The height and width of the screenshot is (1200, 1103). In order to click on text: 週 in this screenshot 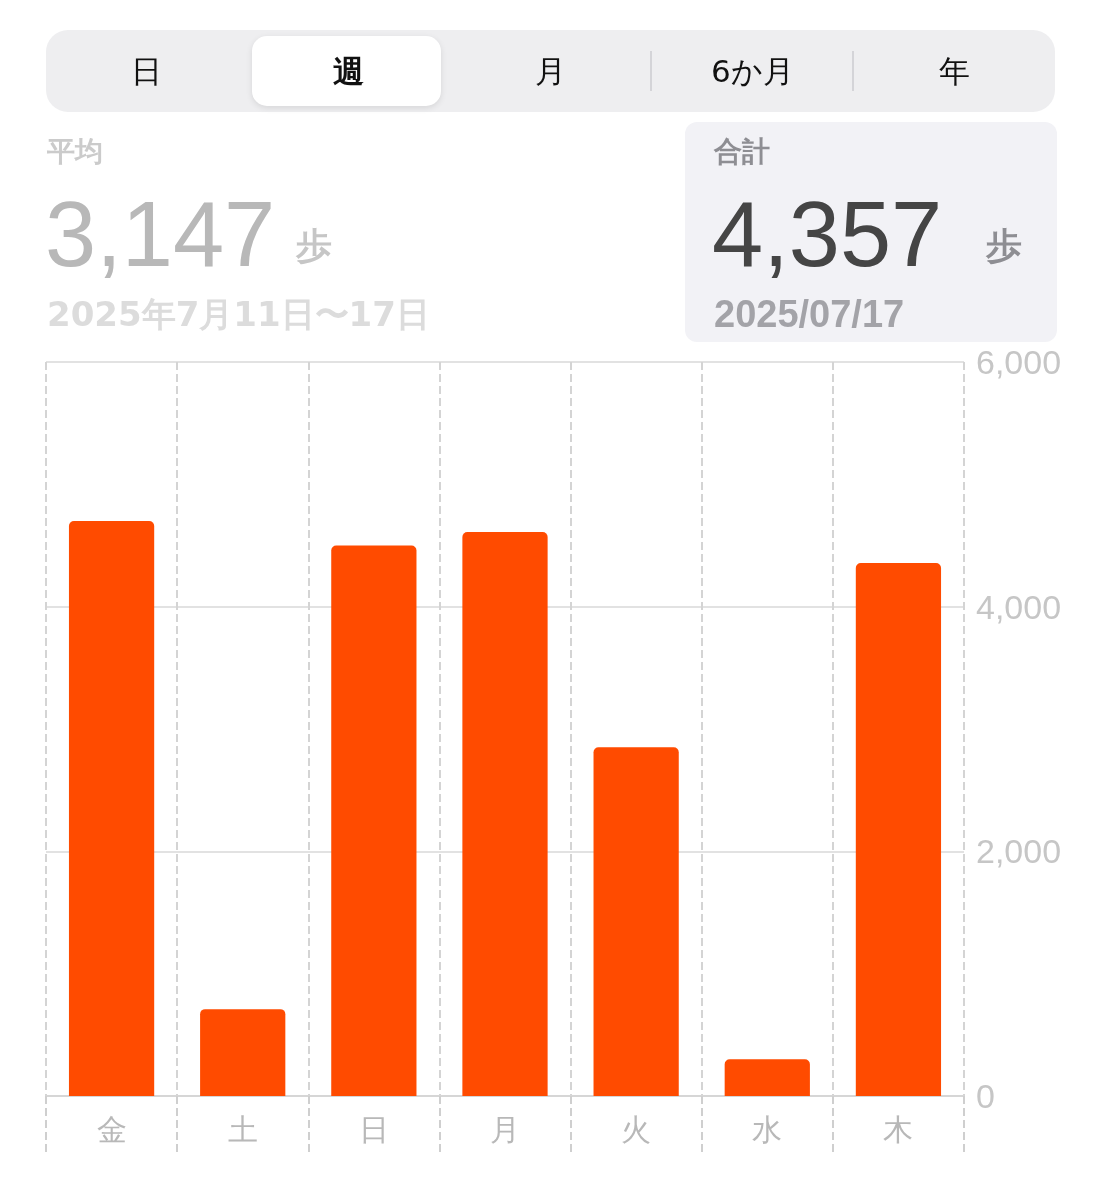, I will do `click(349, 71)`.